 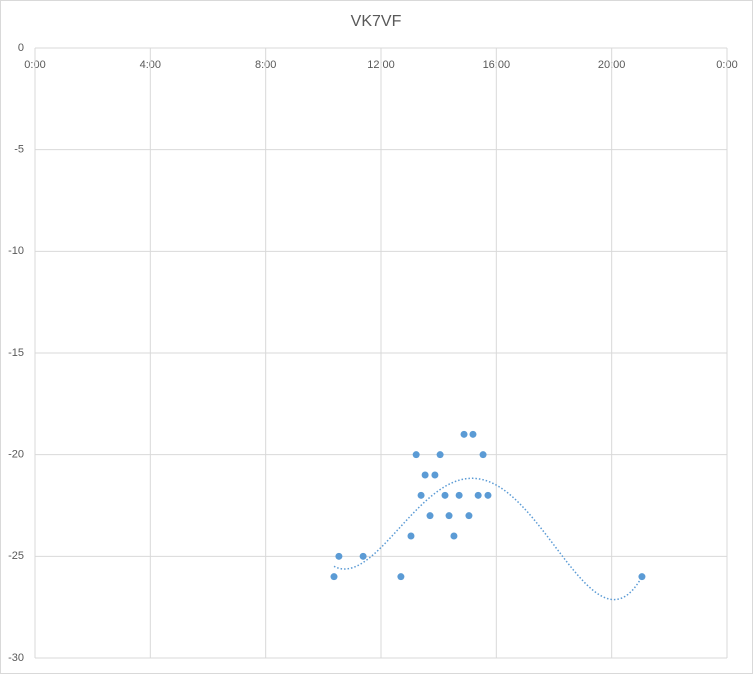 What do you see at coordinates (16, 353) in the screenshot?
I see `y-tick-label: -15` at bounding box center [16, 353].